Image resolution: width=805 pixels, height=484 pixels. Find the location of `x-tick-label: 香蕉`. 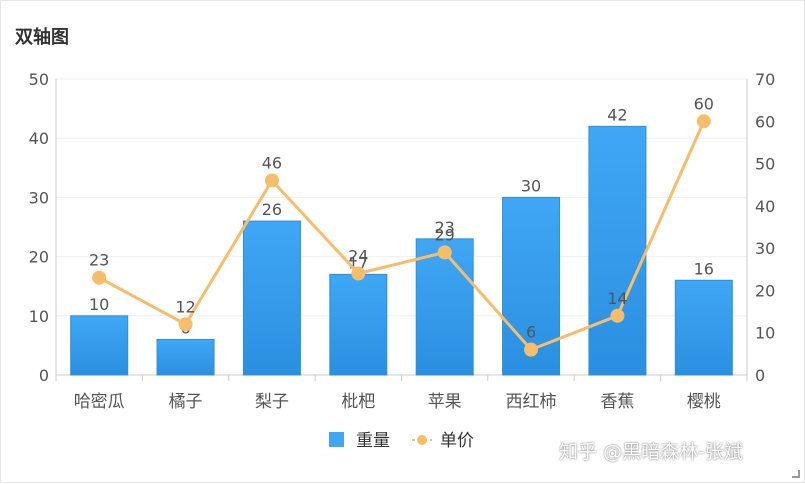

x-tick-label: 香蕉 is located at coordinates (617, 402).